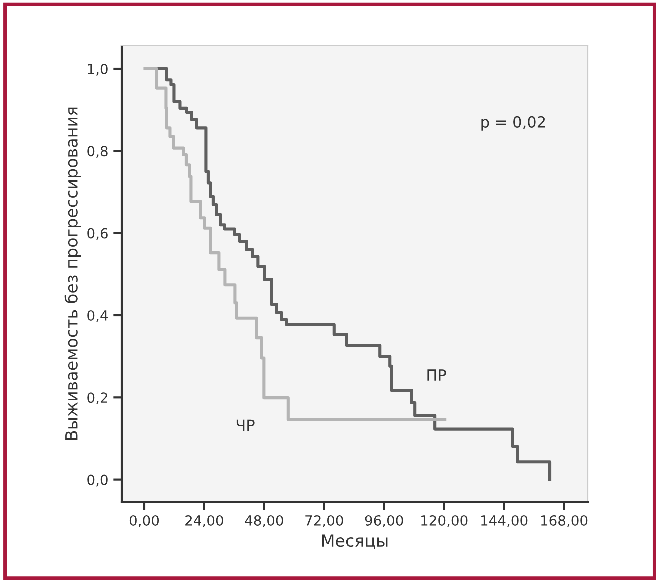 The width and height of the screenshot is (660, 583). I want to click on series-label: ЧР, so click(245, 425).